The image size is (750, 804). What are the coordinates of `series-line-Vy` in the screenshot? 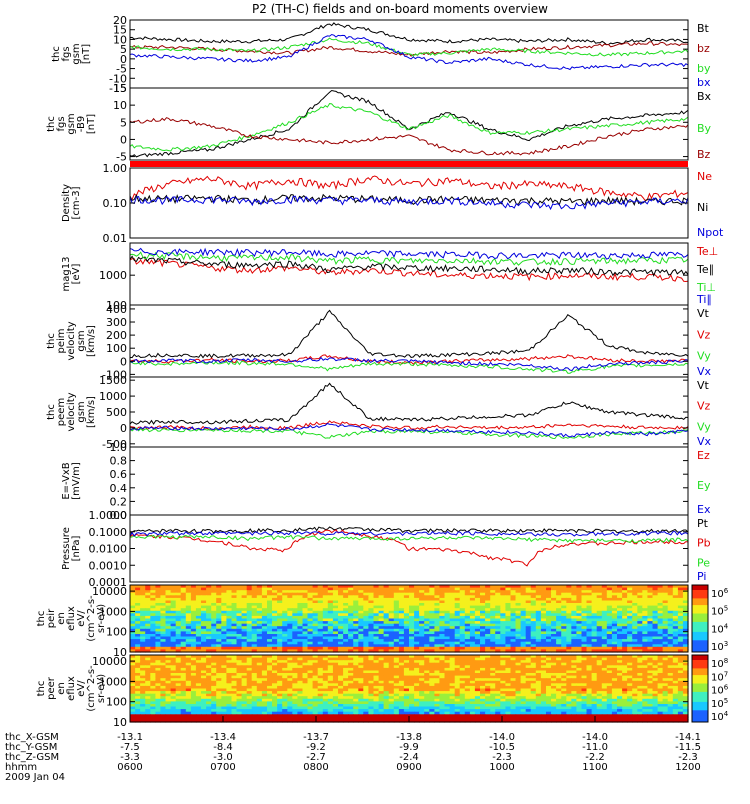 It's located at (409, 367).